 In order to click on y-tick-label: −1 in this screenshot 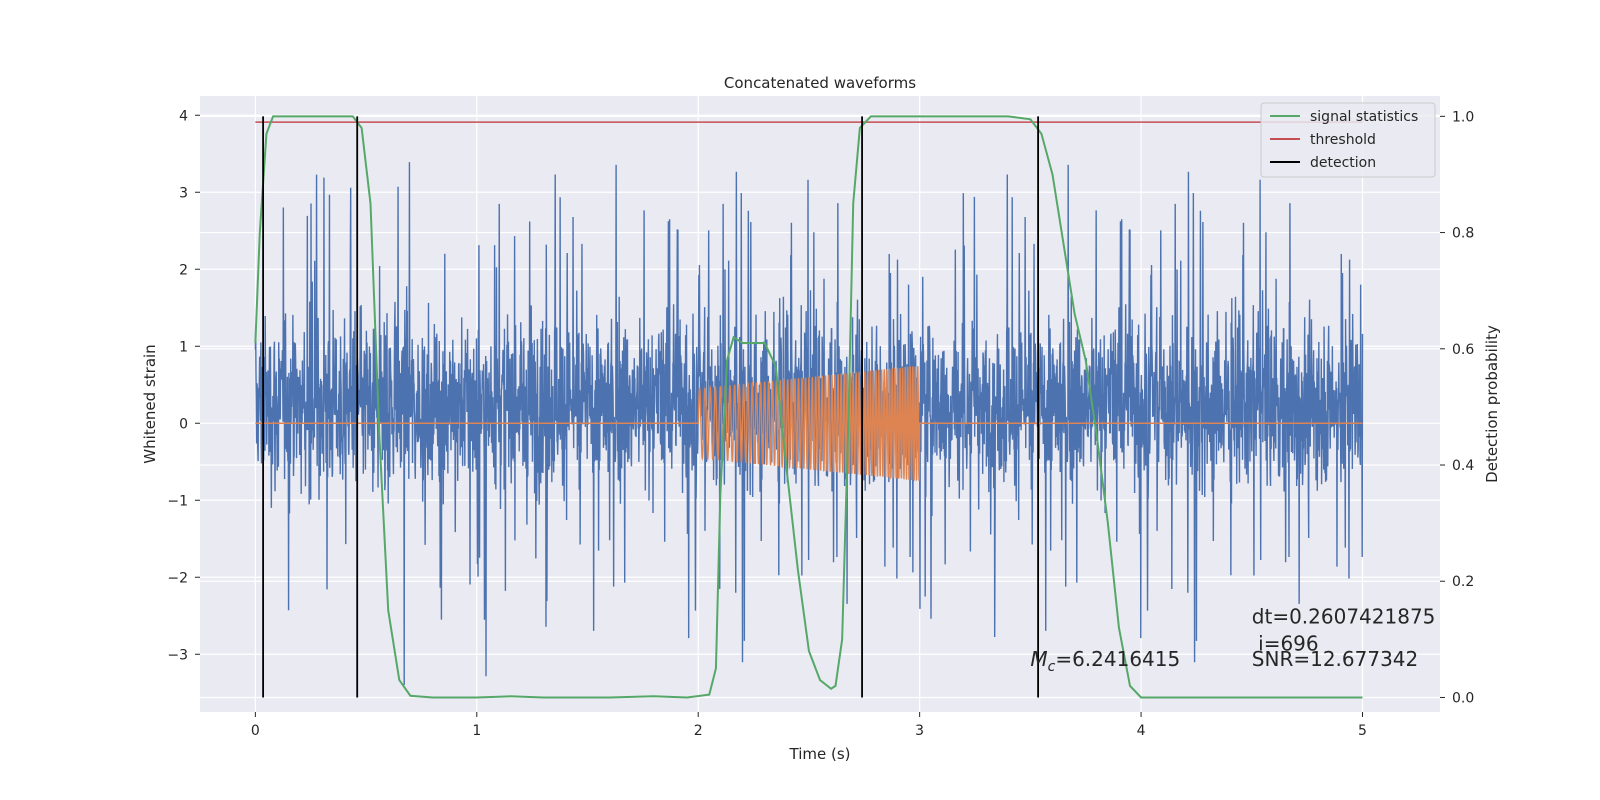, I will do `click(177, 501)`.